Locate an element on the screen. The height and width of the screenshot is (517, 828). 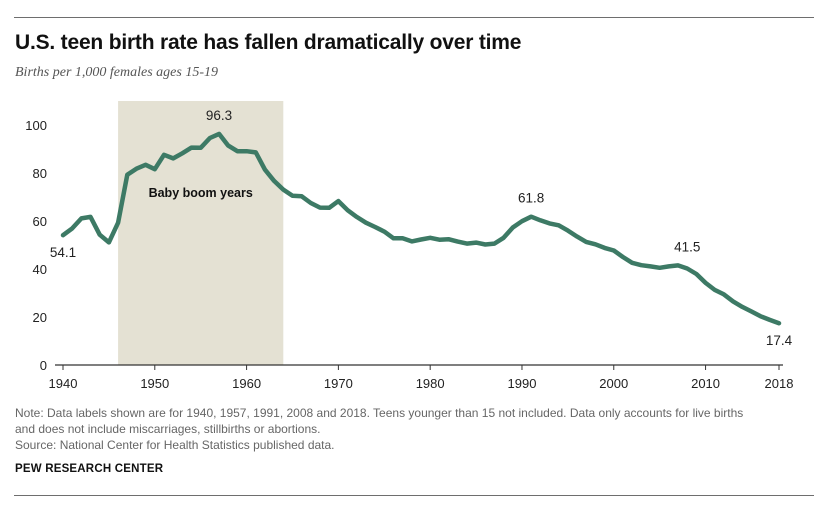
baby-boom-shade is located at coordinates (201, 233).